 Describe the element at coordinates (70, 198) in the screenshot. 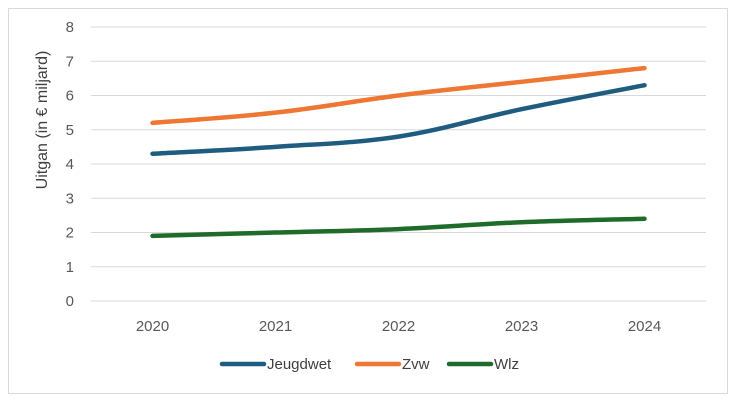

I see `y-tick-label: 3` at that location.